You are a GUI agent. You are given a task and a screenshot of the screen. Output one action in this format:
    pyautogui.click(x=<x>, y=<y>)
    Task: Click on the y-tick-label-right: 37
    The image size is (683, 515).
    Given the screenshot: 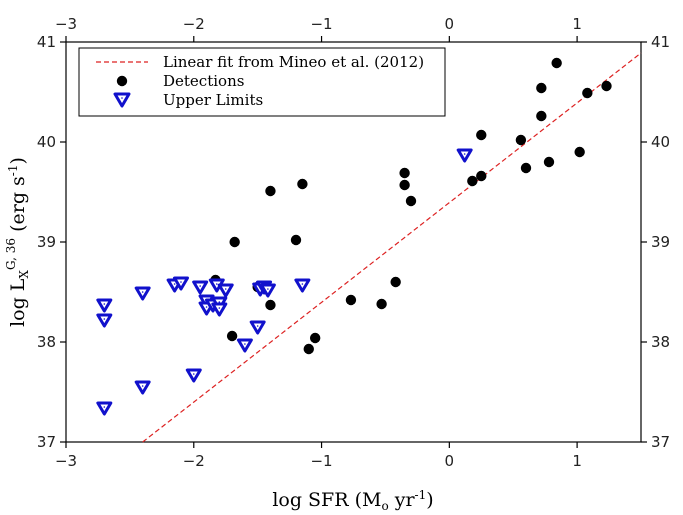 What is the action you would take?
    pyautogui.click(x=660, y=442)
    